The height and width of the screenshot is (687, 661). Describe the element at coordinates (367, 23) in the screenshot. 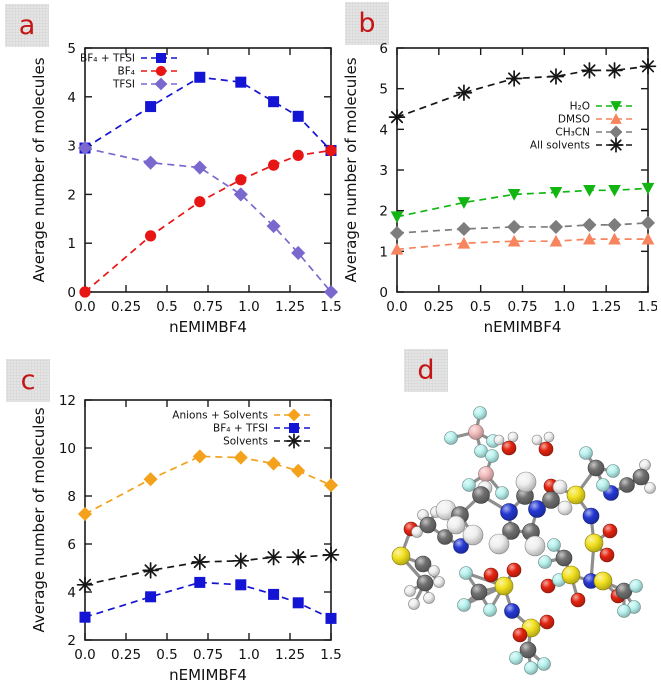

I see `panel-letter-b: b` at that location.